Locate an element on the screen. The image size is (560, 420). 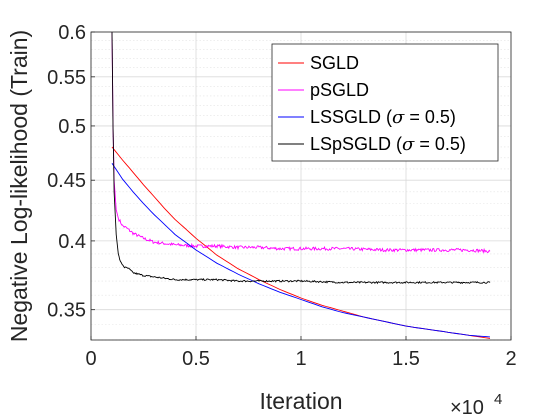
x-tick-label: 0 is located at coordinates (90, 359).